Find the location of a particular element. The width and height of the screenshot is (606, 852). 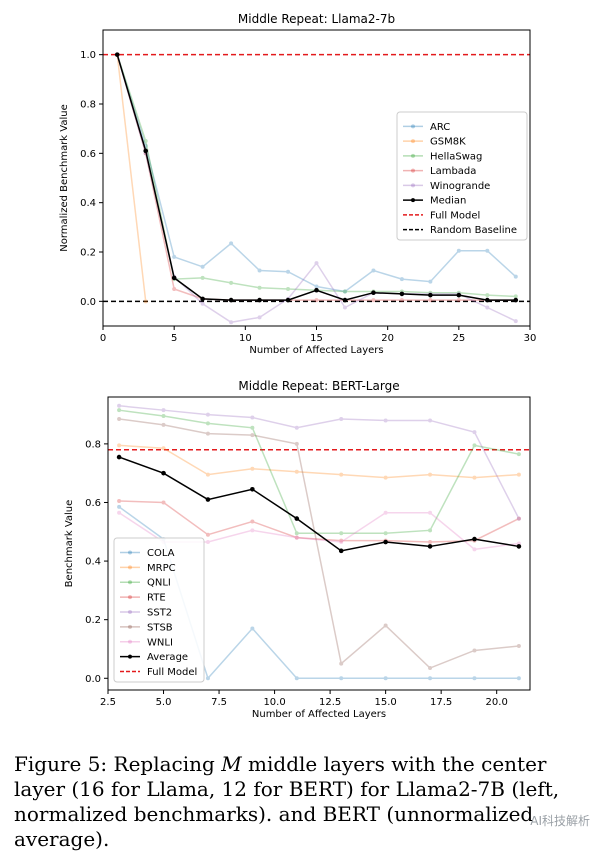

legend-label: ARC is located at coordinates (440, 127).